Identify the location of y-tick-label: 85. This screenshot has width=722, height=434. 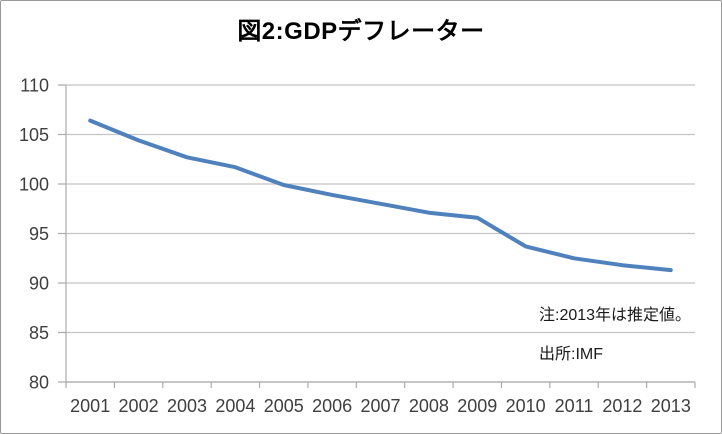
(39, 333).